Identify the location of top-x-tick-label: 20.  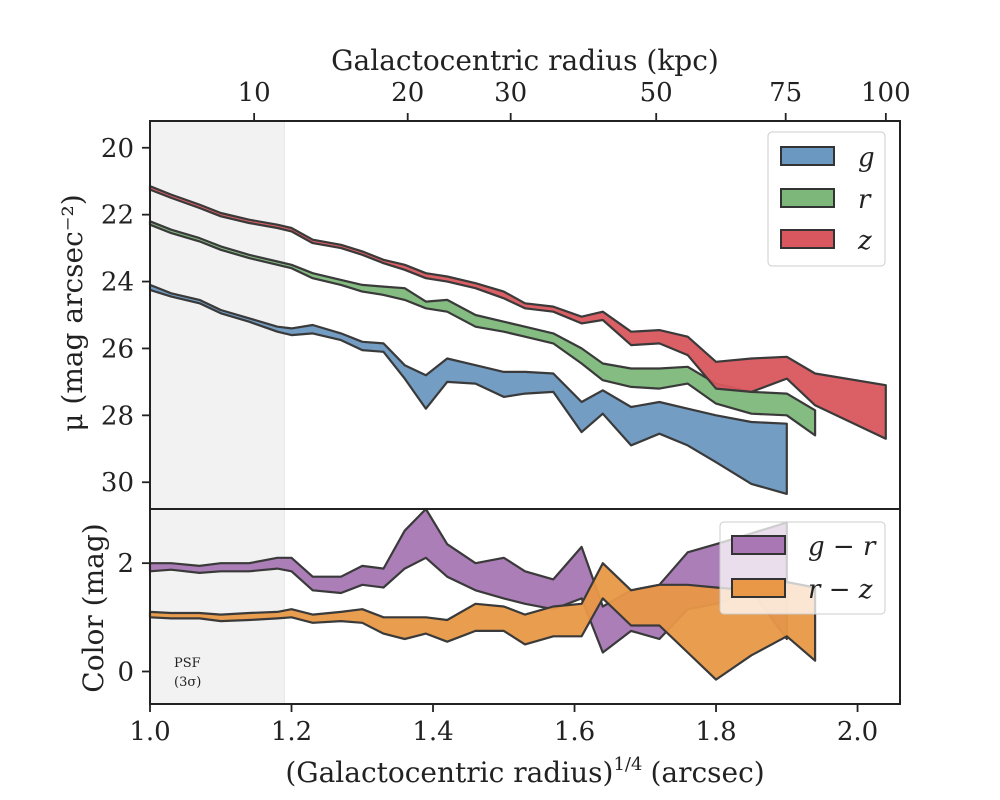
(407, 93).